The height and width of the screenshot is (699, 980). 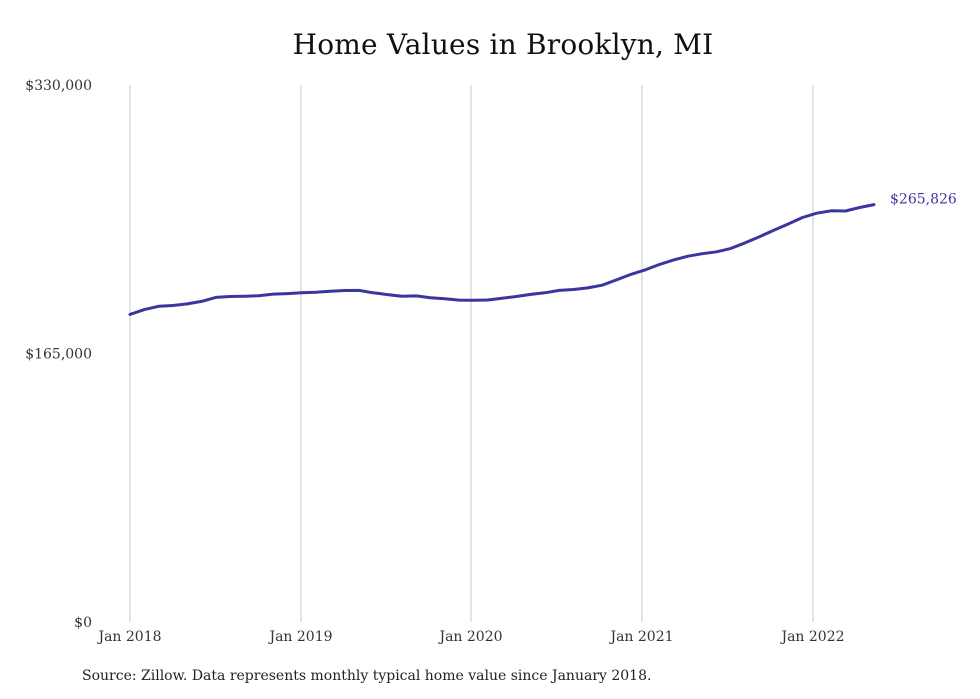 I want to click on series-layer, so click(x=502, y=259).